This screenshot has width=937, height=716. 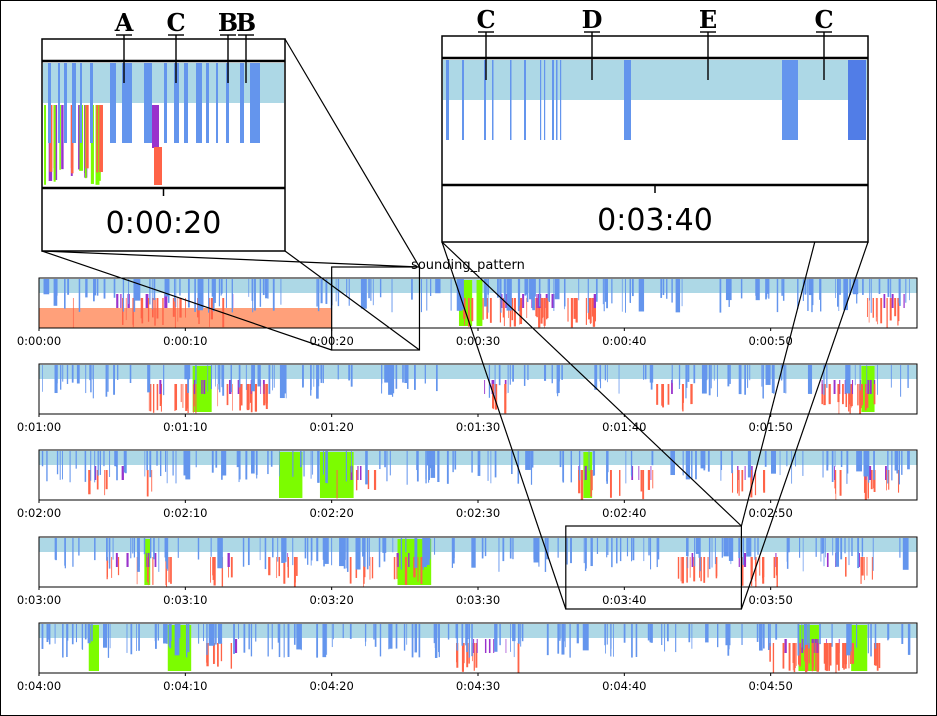 What do you see at coordinates (770, 427) in the screenshot?
I see `tick-label: 0:01:50` at bounding box center [770, 427].